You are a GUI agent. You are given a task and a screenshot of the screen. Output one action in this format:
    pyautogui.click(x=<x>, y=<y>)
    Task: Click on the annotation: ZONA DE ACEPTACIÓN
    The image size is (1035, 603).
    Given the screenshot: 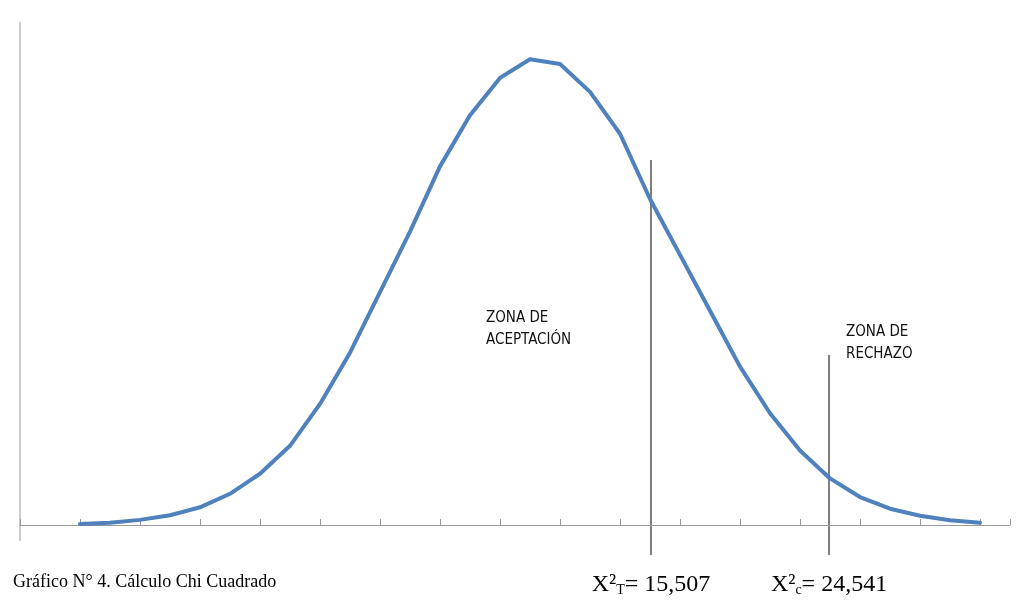 What is the action you would take?
    pyautogui.click(x=529, y=328)
    